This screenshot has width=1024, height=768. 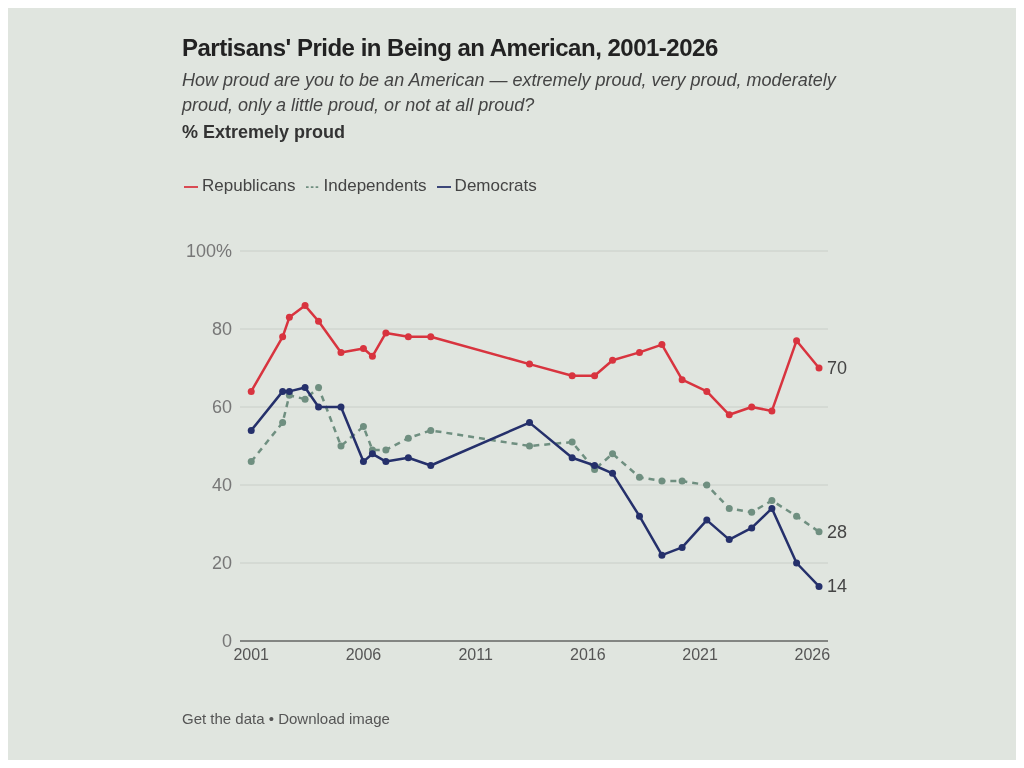 What do you see at coordinates (475, 655) in the screenshot?
I see `x-tick-label: 2011` at bounding box center [475, 655].